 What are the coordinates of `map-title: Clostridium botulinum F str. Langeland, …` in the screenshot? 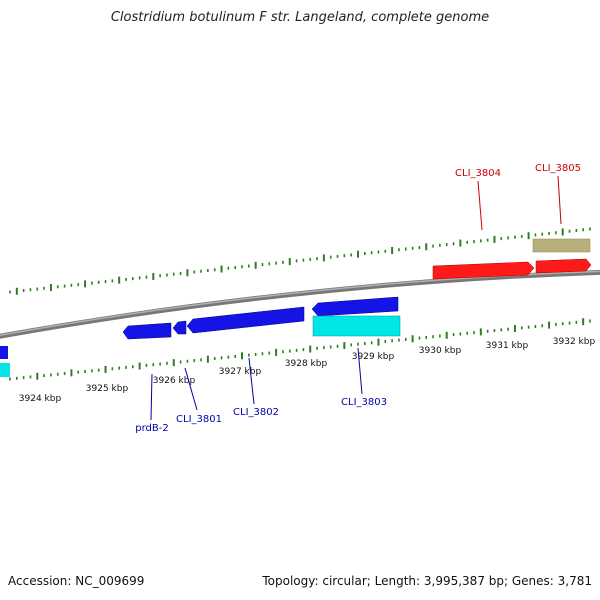 It's located at (300, 17).